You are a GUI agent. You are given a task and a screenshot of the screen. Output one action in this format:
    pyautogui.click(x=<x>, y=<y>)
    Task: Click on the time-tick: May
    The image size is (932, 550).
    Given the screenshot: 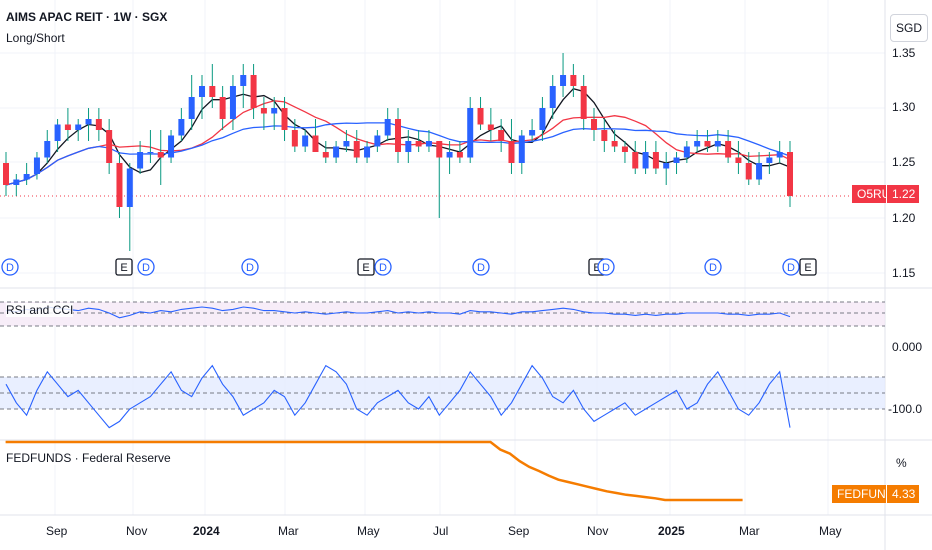 What is the action you would take?
    pyautogui.click(x=368, y=531)
    